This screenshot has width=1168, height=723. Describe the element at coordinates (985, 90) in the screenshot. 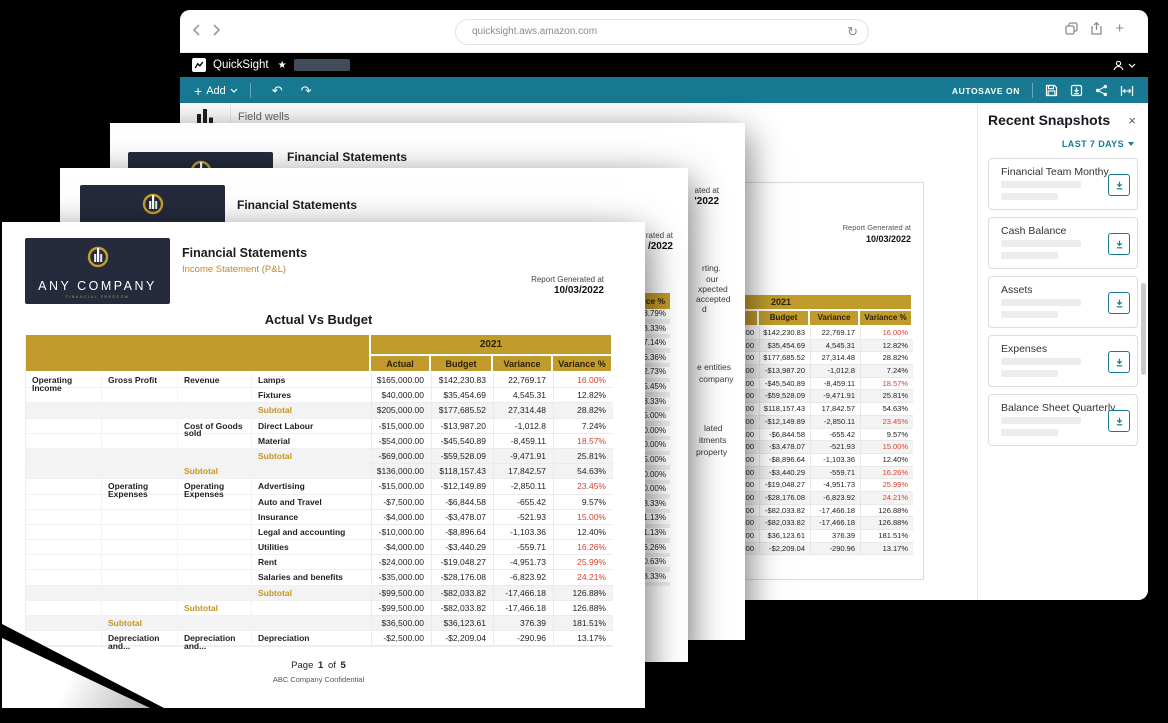

I see `autosave-status: AUTOSAVE ON` at that location.